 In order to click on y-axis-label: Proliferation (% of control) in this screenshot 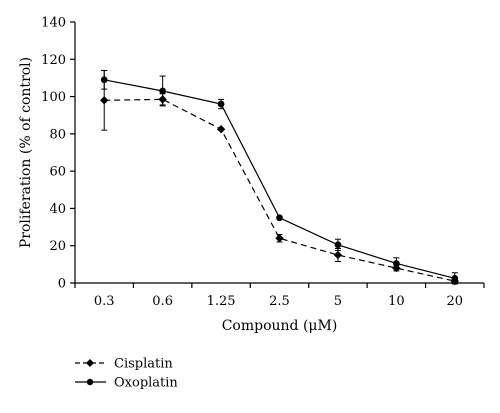, I will do `click(26, 152)`.